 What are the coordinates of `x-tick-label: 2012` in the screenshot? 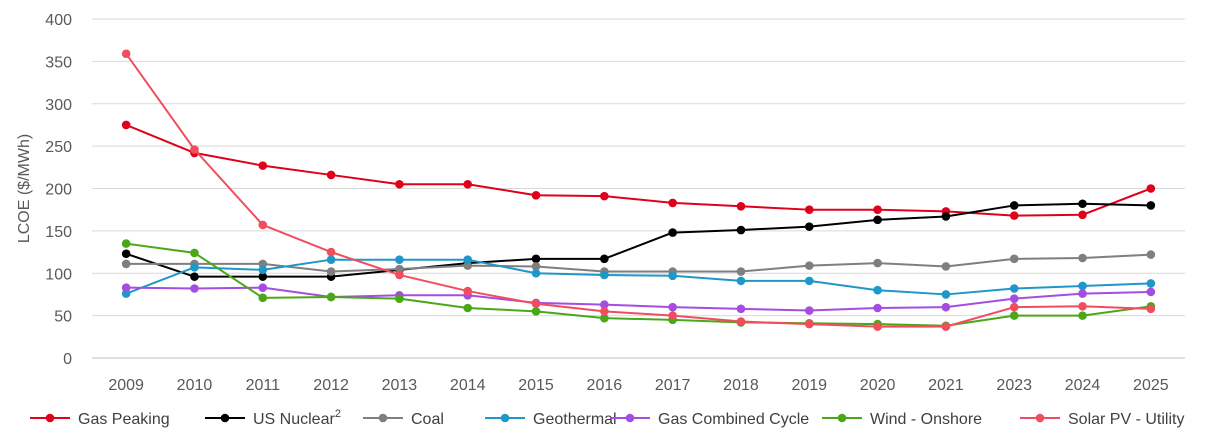 It's located at (331, 385).